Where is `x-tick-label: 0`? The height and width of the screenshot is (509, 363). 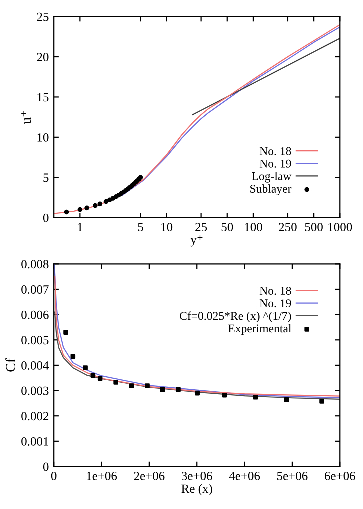 x-tick-label: 0 is located at coordinates (54, 476).